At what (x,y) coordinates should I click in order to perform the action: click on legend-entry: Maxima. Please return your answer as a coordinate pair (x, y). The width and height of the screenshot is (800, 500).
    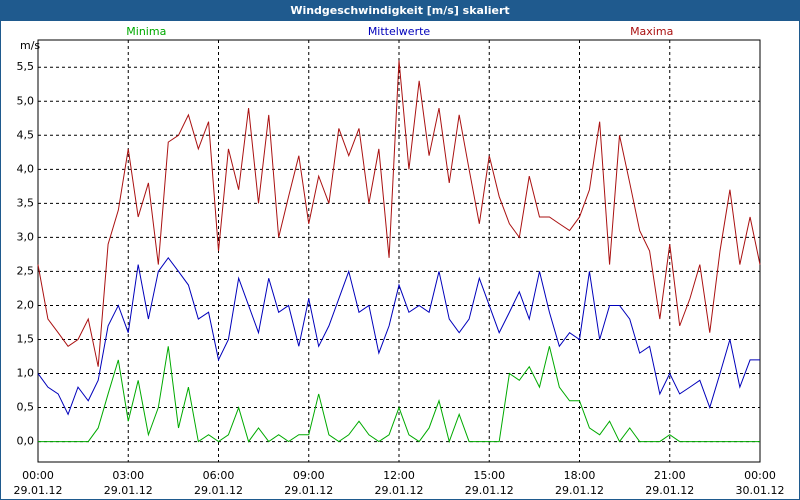
    Looking at the image, I should click on (651, 31).